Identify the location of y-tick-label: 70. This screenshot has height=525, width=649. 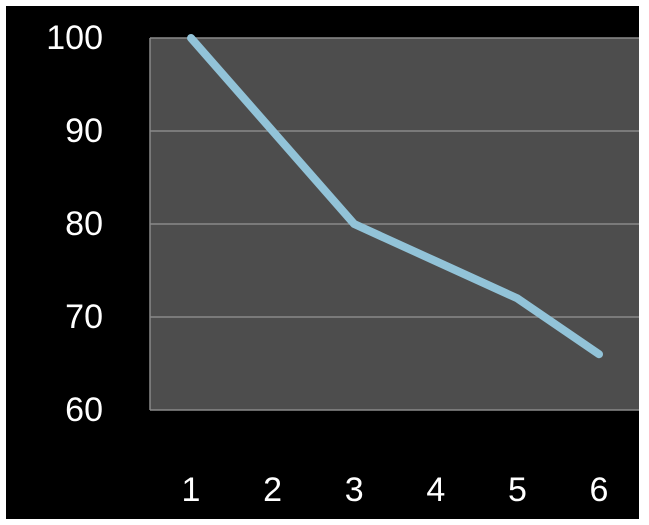
(84, 317).